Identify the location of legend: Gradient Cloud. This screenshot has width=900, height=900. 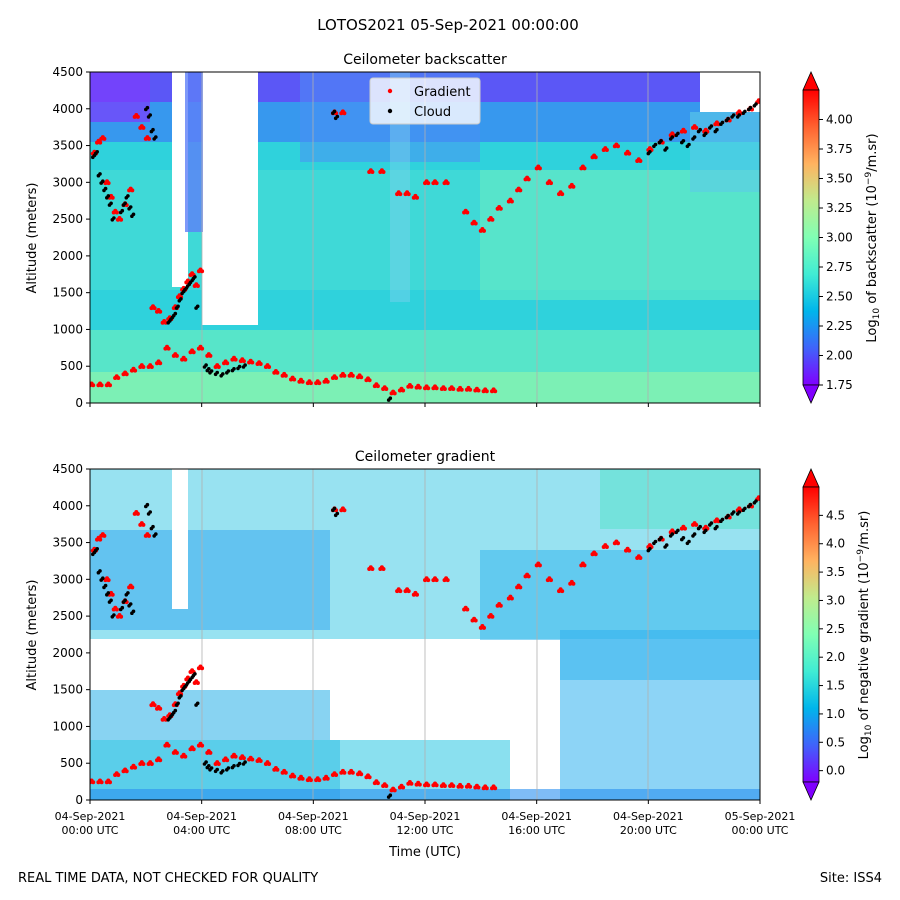
(425, 101).